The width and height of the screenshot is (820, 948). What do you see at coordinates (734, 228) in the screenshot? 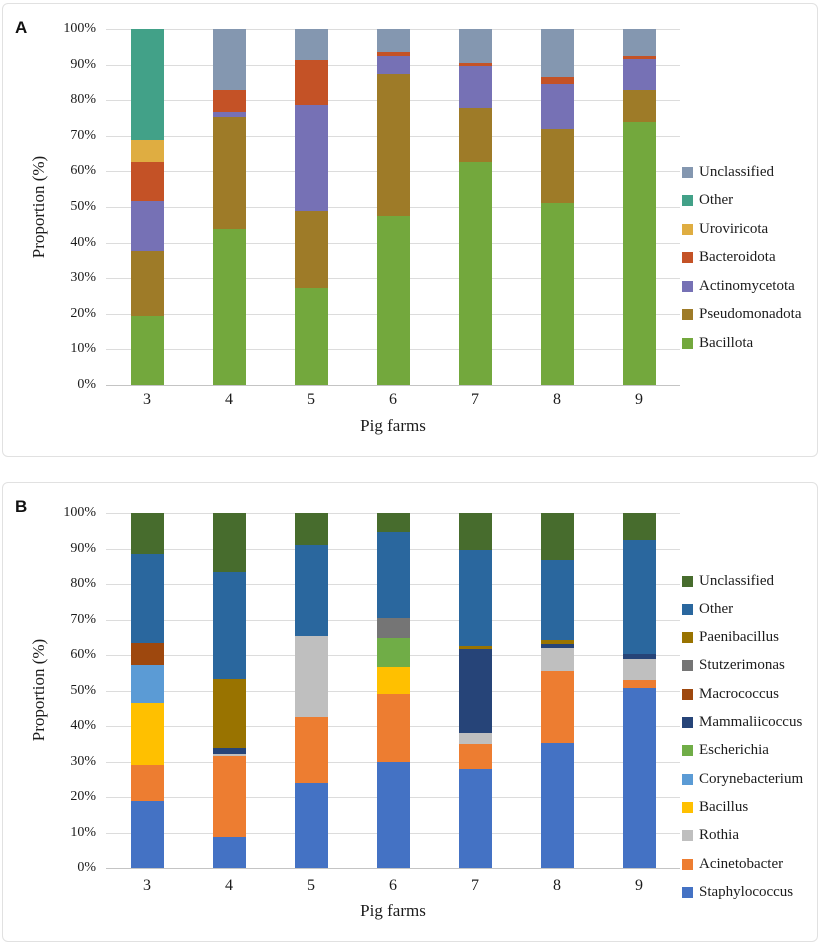
I see `legend-label: Uroviricota` at bounding box center [734, 228].